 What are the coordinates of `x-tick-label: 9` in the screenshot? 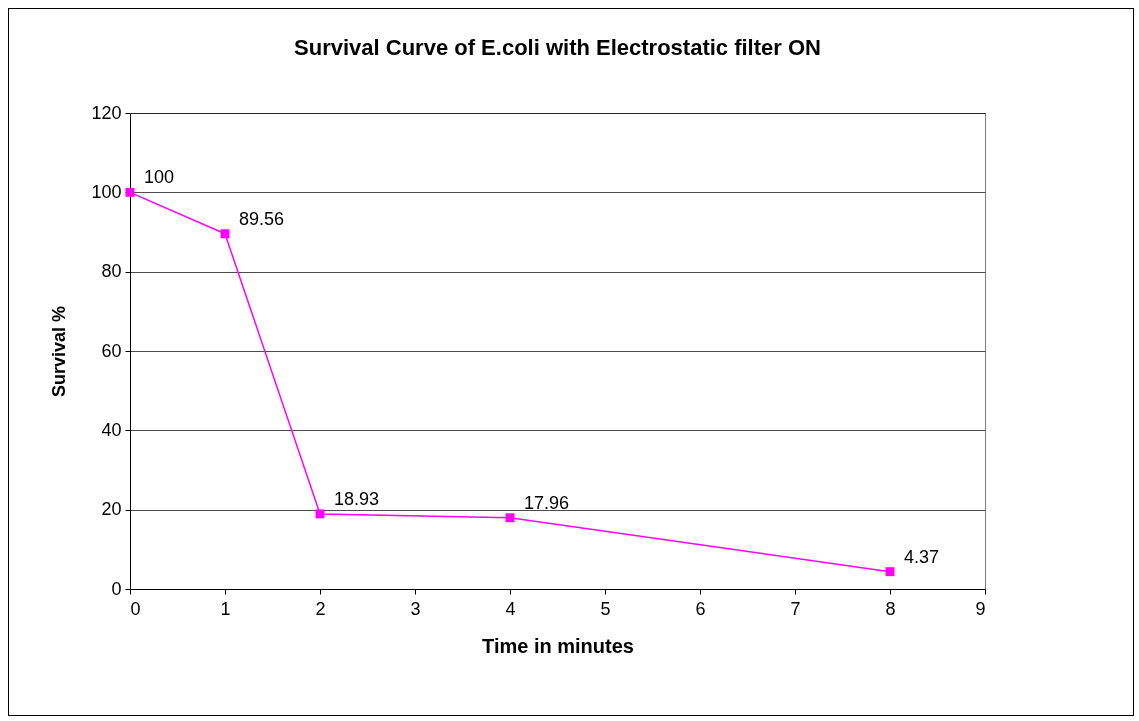 It's located at (980, 608).